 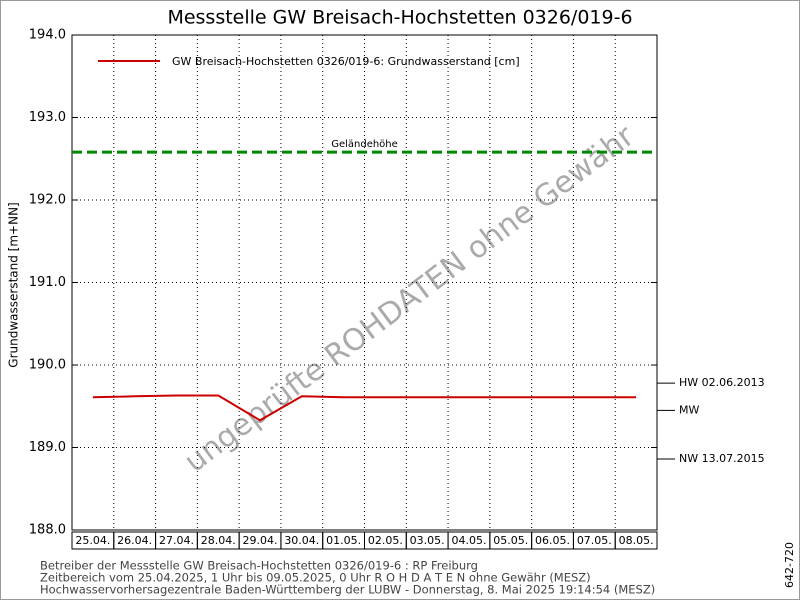 I want to click on y-tick-label: 188.0, so click(x=47, y=530).